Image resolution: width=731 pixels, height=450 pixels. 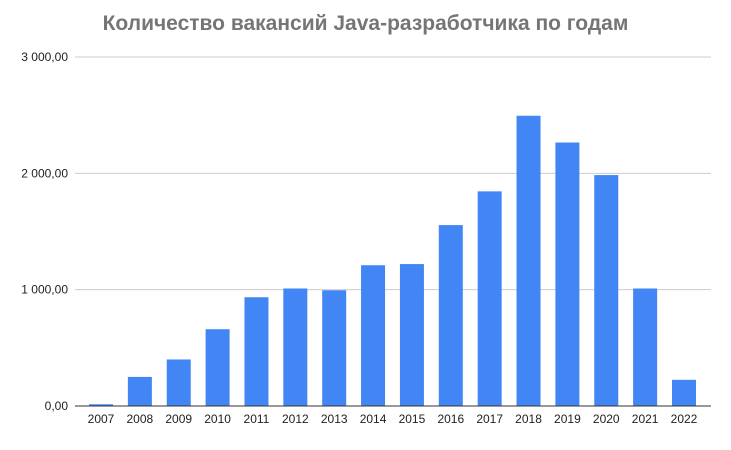 I want to click on x-tick-label: 2008, so click(x=140, y=419).